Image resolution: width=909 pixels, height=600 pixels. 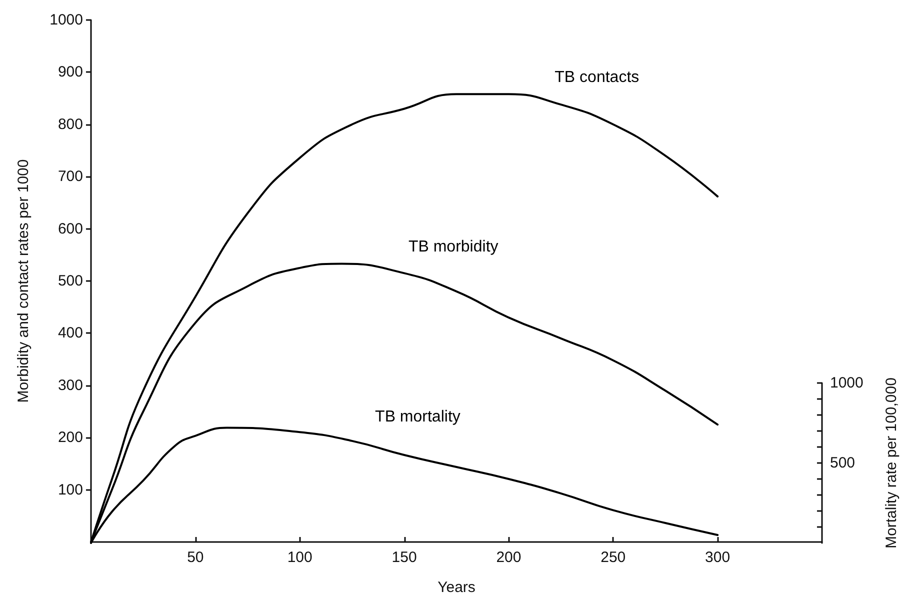 I want to click on y-tick-label: 400, so click(x=70, y=333).